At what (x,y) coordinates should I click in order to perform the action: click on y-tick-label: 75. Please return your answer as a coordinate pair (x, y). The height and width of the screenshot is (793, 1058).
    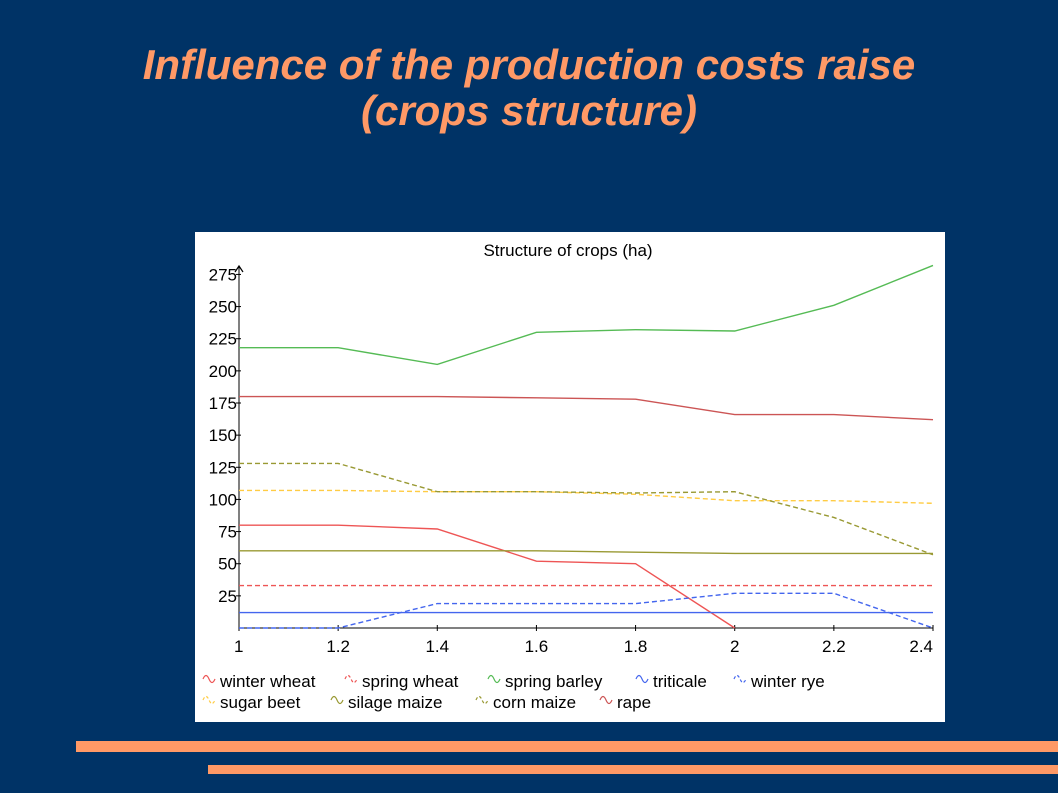
    Looking at the image, I should click on (227, 532).